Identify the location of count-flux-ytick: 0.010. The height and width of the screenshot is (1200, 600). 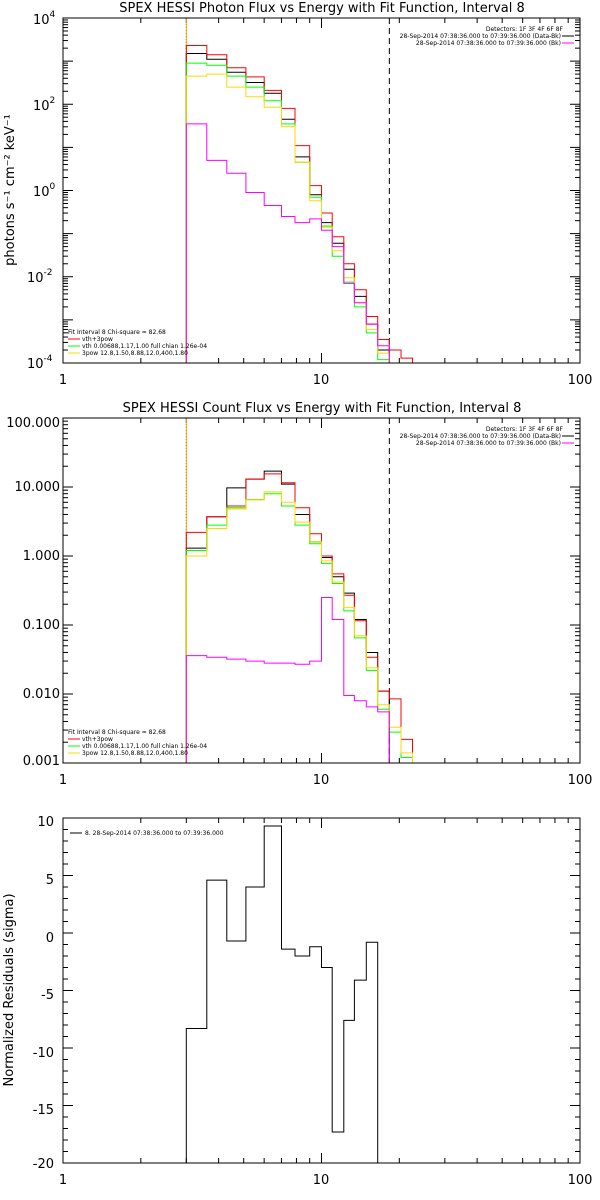
(41, 694).